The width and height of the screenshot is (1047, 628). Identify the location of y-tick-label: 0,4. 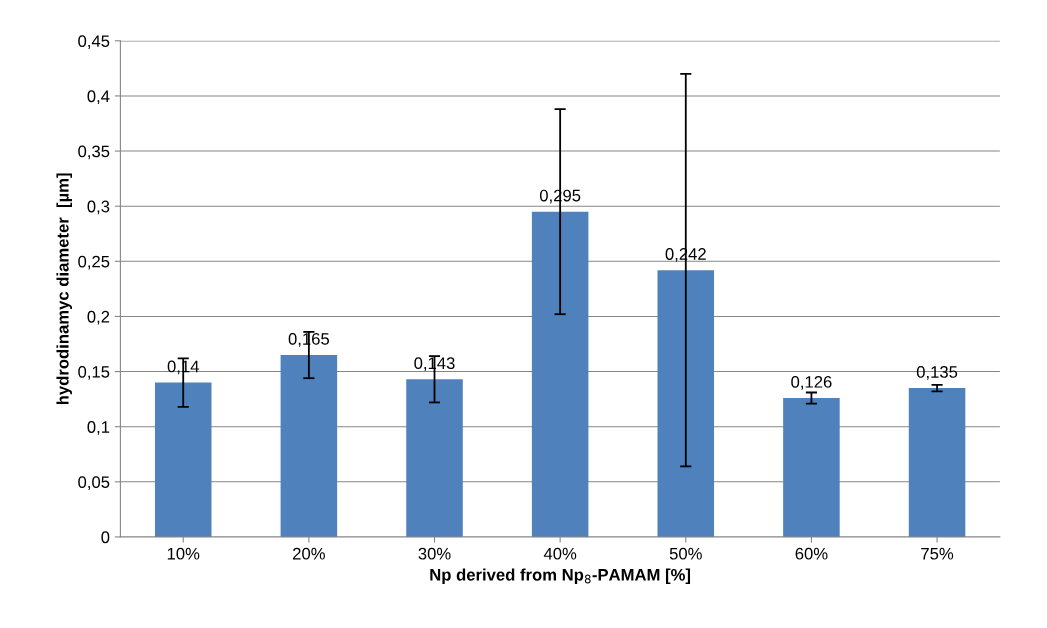
(98, 97).